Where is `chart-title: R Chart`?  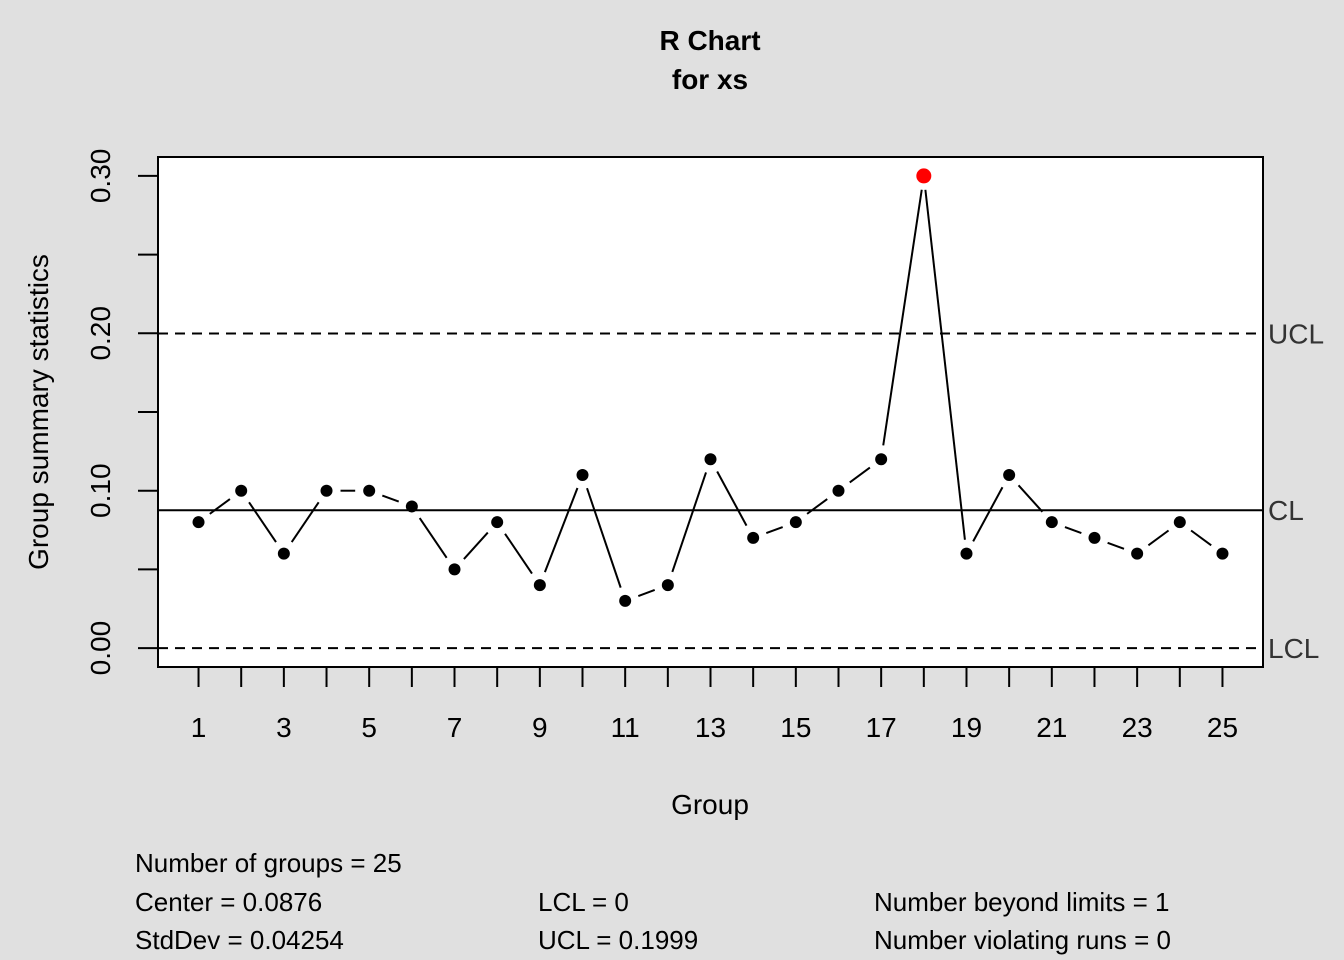
chart-title: R Chart is located at coordinates (709, 40).